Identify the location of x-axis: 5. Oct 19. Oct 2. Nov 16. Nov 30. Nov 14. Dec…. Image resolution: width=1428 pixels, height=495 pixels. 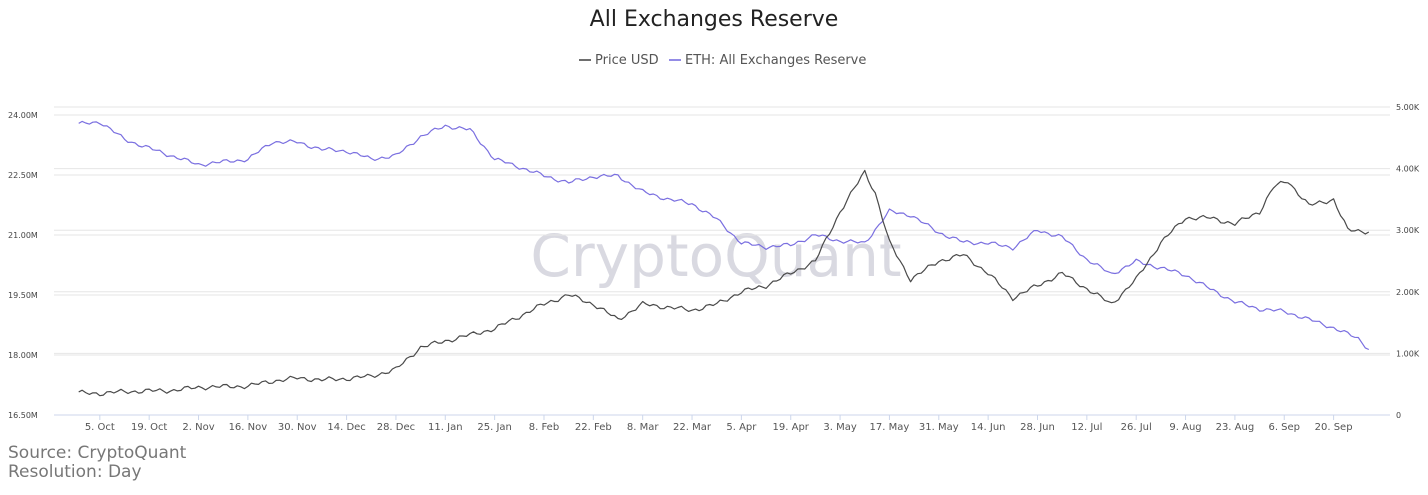
(722, 423).